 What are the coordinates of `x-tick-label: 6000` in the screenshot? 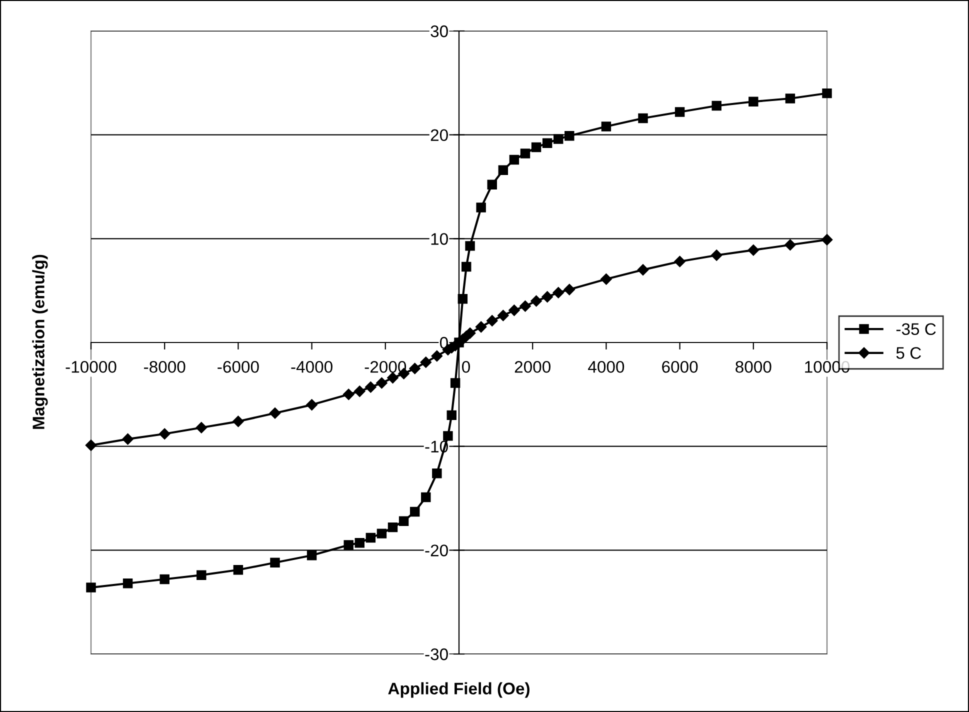 It's located at (680, 366).